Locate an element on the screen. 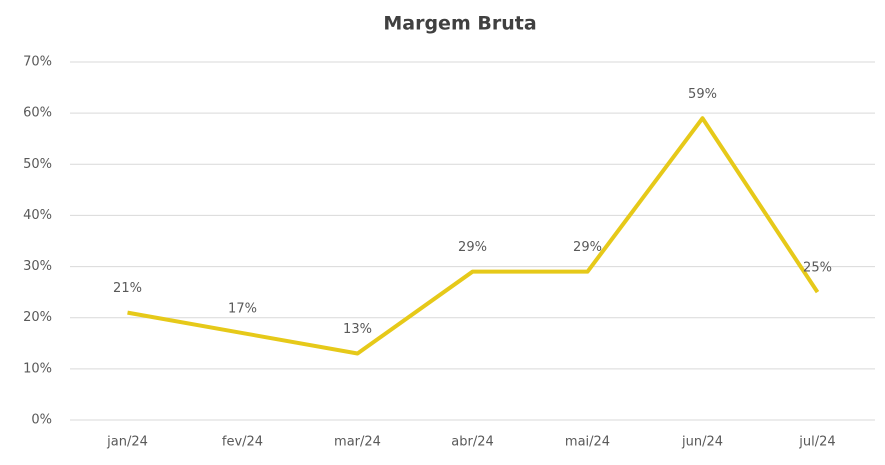 The width and height of the screenshot is (885, 465). x-tick-label: mai/24 is located at coordinates (587, 442).